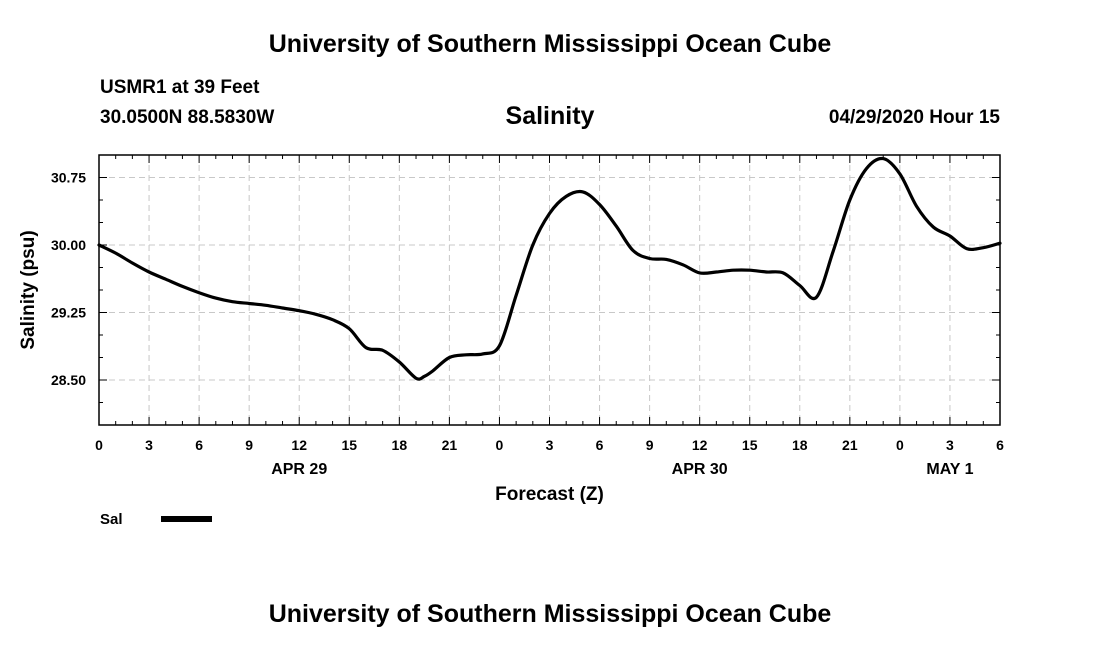 This screenshot has height=650, width=1100. Describe the element at coordinates (28, 289) in the screenshot. I see `y-axis-label: Salinity (psu)` at that location.